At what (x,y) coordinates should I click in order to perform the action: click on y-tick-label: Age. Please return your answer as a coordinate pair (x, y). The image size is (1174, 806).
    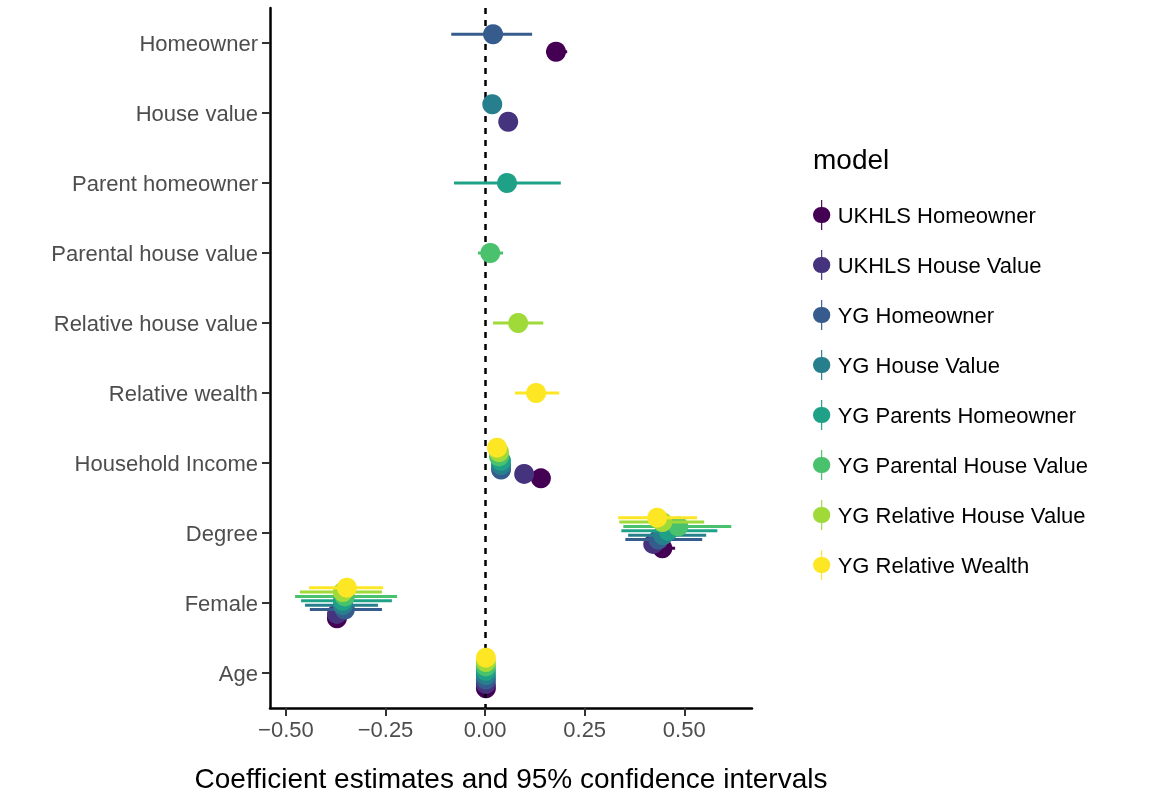
    Looking at the image, I should click on (238, 673).